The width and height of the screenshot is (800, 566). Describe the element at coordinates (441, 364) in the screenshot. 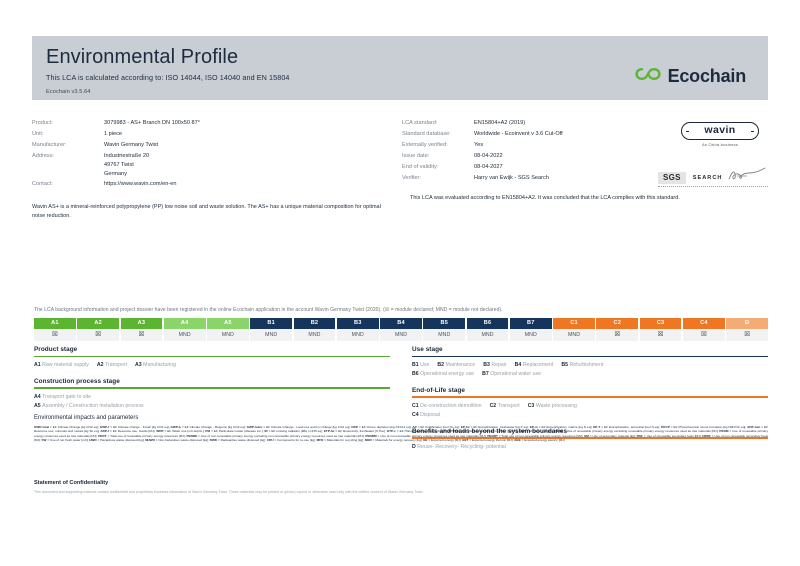

I see `stage-item-code: B2` at that location.